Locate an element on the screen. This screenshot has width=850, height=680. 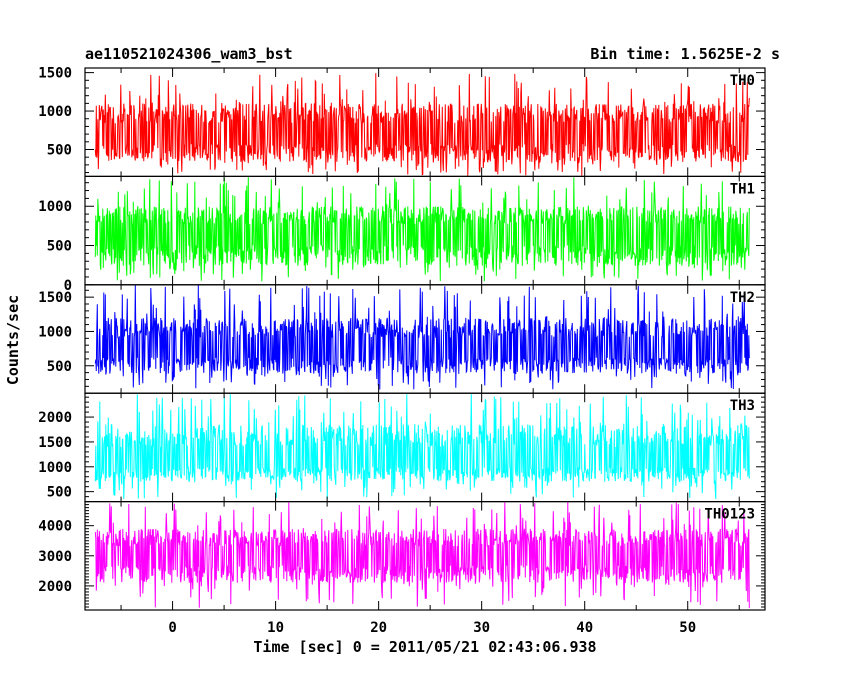
chart-title: ae110521024306_wam3_bst is located at coordinates (189, 54).